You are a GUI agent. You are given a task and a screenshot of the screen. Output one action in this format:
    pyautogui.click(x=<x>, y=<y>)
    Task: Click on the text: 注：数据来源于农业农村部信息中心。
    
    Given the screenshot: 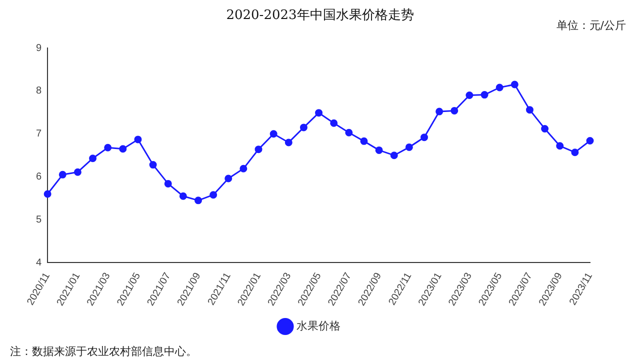 What is the action you would take?
    pyautogui.click(x=103, y=351)
    